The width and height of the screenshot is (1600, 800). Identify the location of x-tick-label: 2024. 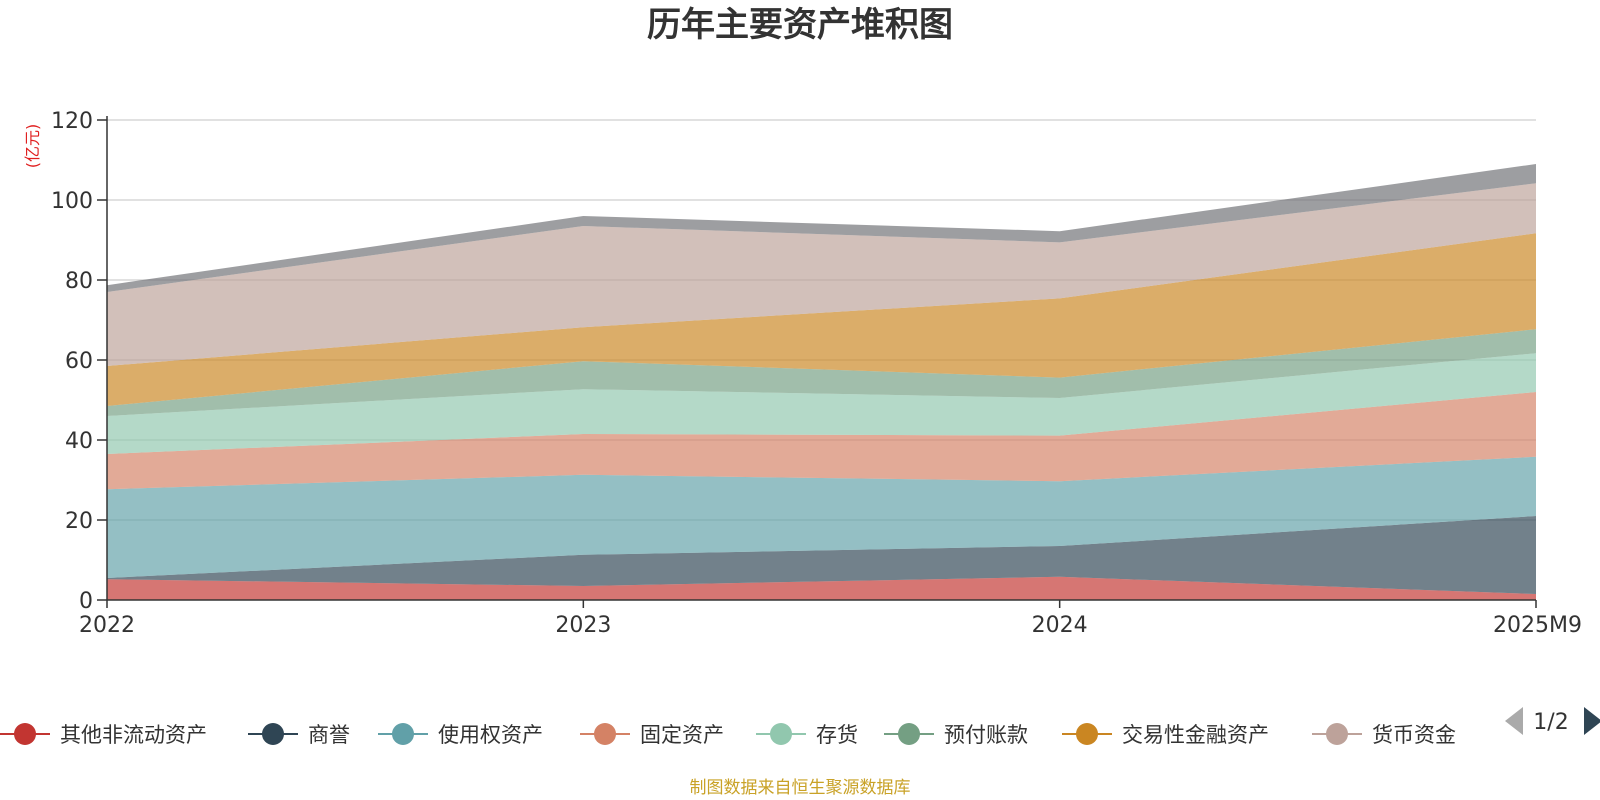
(1060, 625).